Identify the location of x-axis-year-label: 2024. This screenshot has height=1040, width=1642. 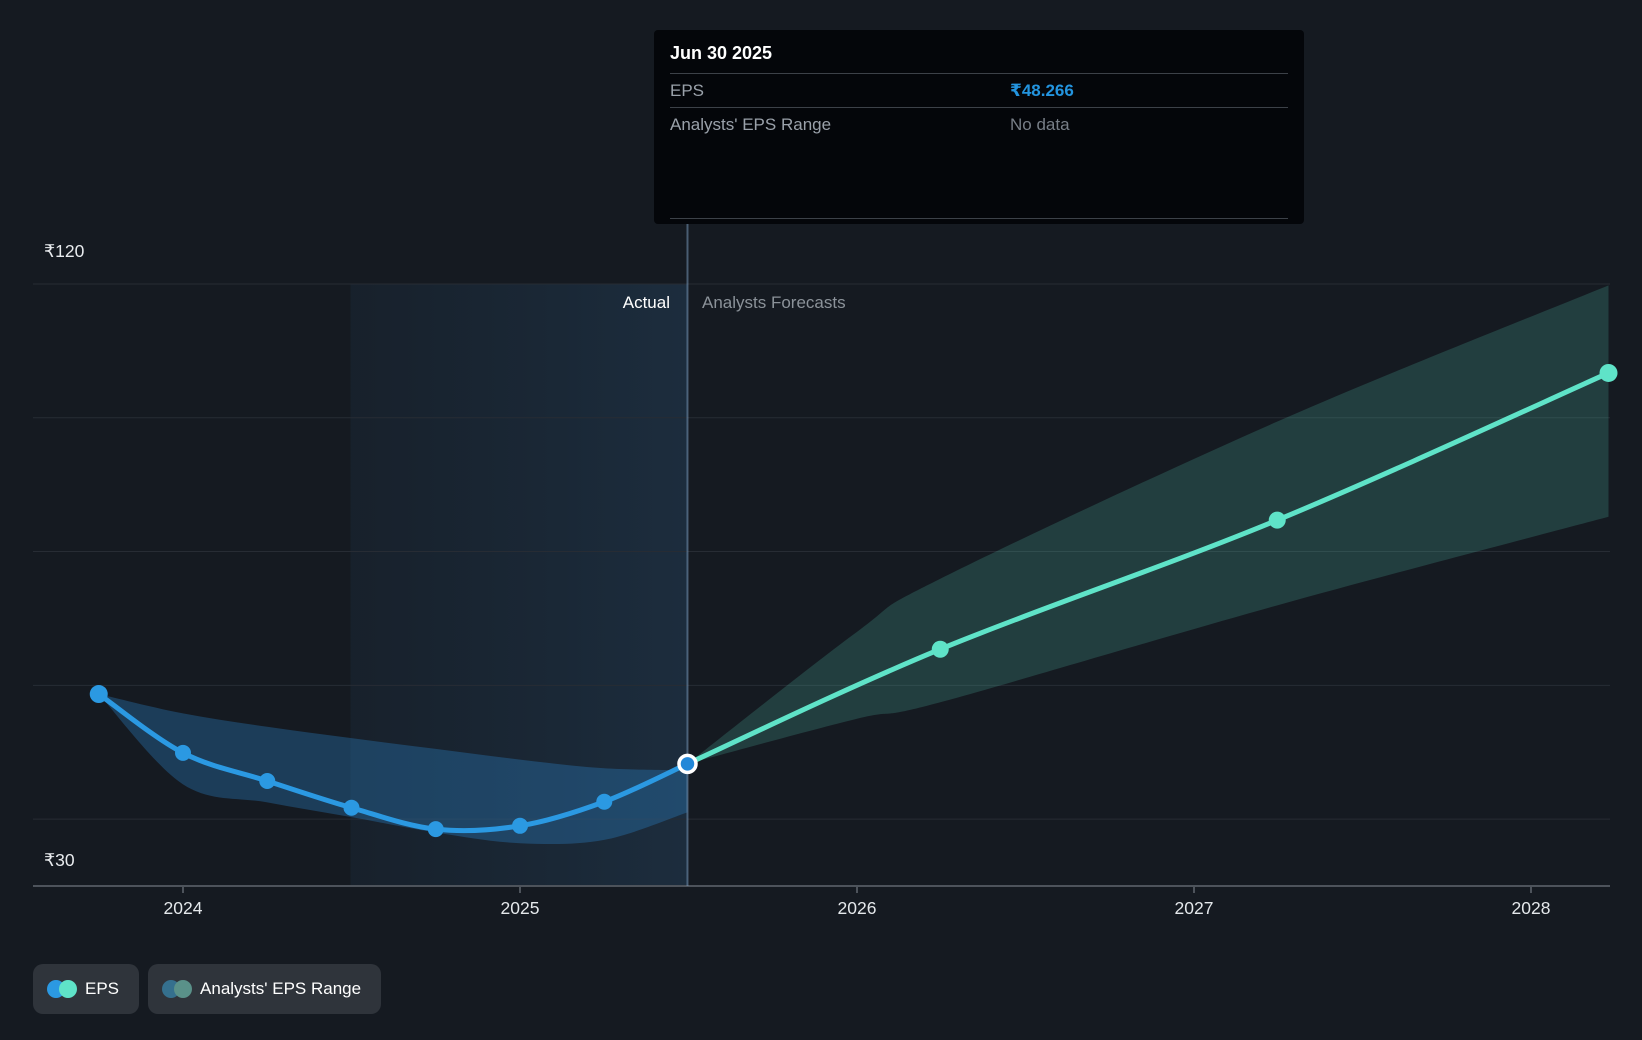
(183, 908).